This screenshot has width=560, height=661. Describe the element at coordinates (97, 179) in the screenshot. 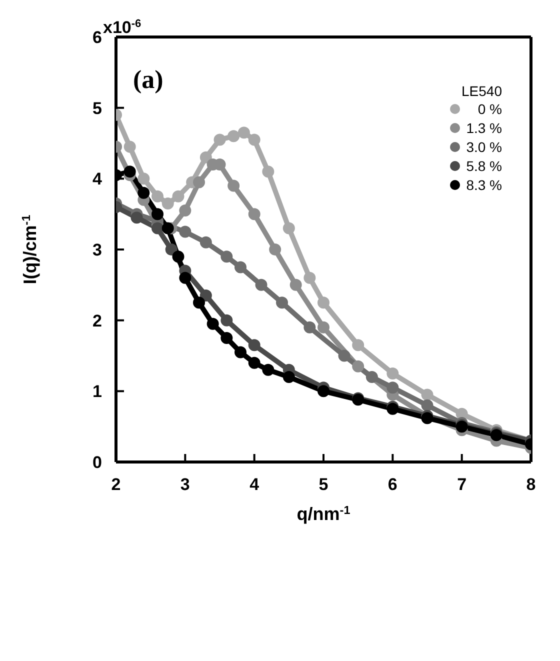

I see `y-tick-label: 4` at that location.